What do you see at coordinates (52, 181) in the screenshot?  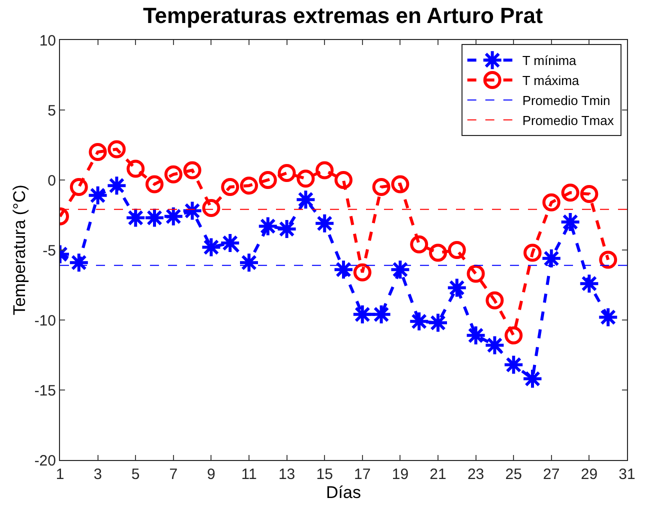 I see `y-tick-label: 0` at bounding box center [52, 181].